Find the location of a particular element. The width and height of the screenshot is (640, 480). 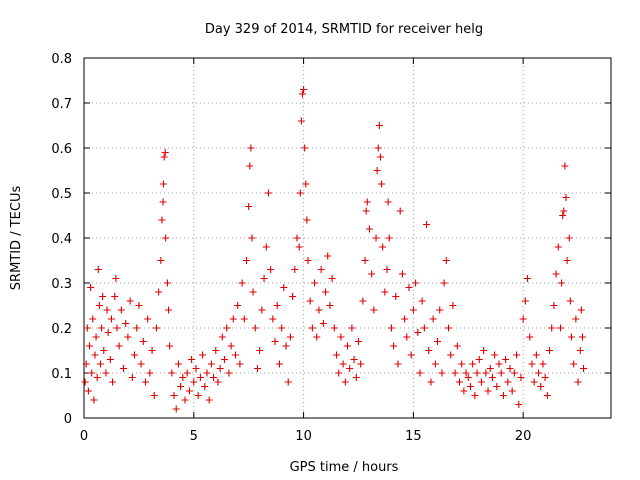

x-tick-label: 5 is located at coordinates (194, 436).